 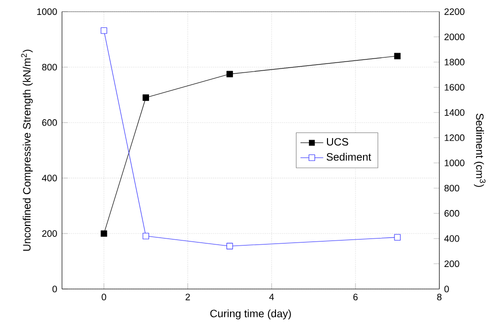 What do you see at coordinates (27, 150) in the screenshot?
I see `y-axis-title: Unconfined Compressive Strength (kN/m$^{2}$)` at bounding box center [27, 150].